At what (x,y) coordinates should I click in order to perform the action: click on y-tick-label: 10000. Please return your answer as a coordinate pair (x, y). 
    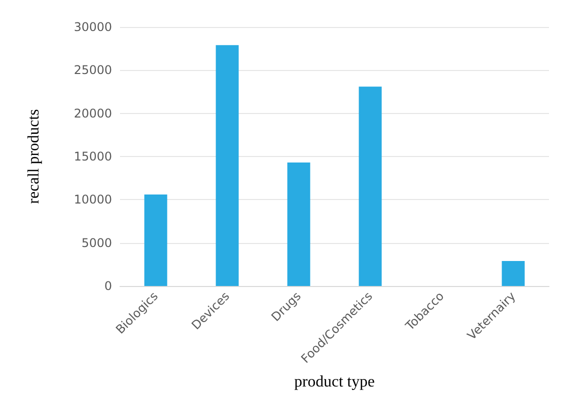
    Looking at the image, I should click on (93, 199).